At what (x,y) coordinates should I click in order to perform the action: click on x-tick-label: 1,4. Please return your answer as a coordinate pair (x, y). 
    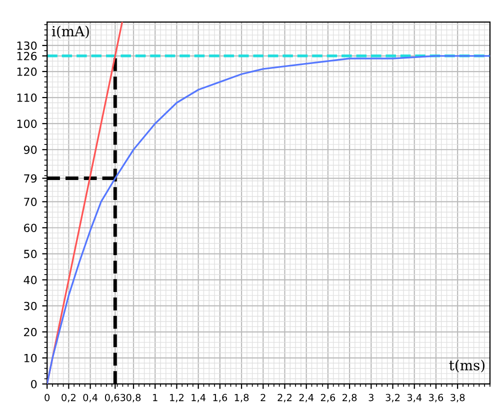
    Looking at the image, I should click on (199, 398).